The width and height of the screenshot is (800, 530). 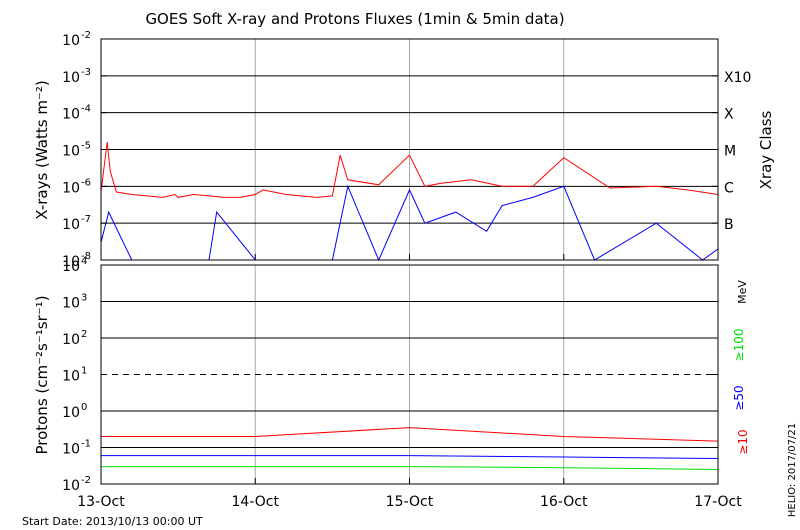 I want to click on proton-axis-label: Protons (cm⁻²s⁻¹sr⁻¹), so click(x=42, y=374).